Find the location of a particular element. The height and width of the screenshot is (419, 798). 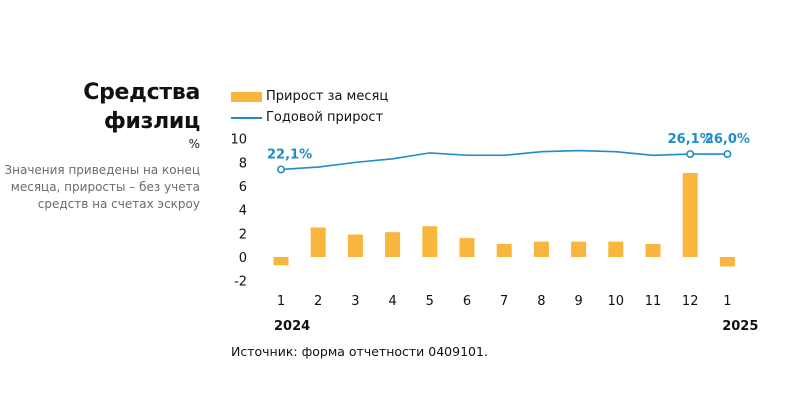

chart-title: Средства физлиц is located at coordinates (141, 107).